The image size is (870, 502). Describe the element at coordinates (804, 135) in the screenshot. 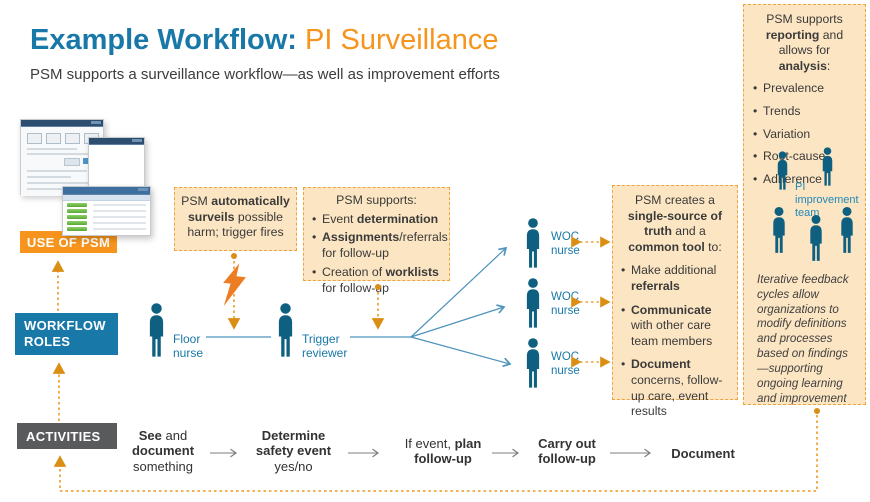

I see `bullet-item: Variation` at that location.